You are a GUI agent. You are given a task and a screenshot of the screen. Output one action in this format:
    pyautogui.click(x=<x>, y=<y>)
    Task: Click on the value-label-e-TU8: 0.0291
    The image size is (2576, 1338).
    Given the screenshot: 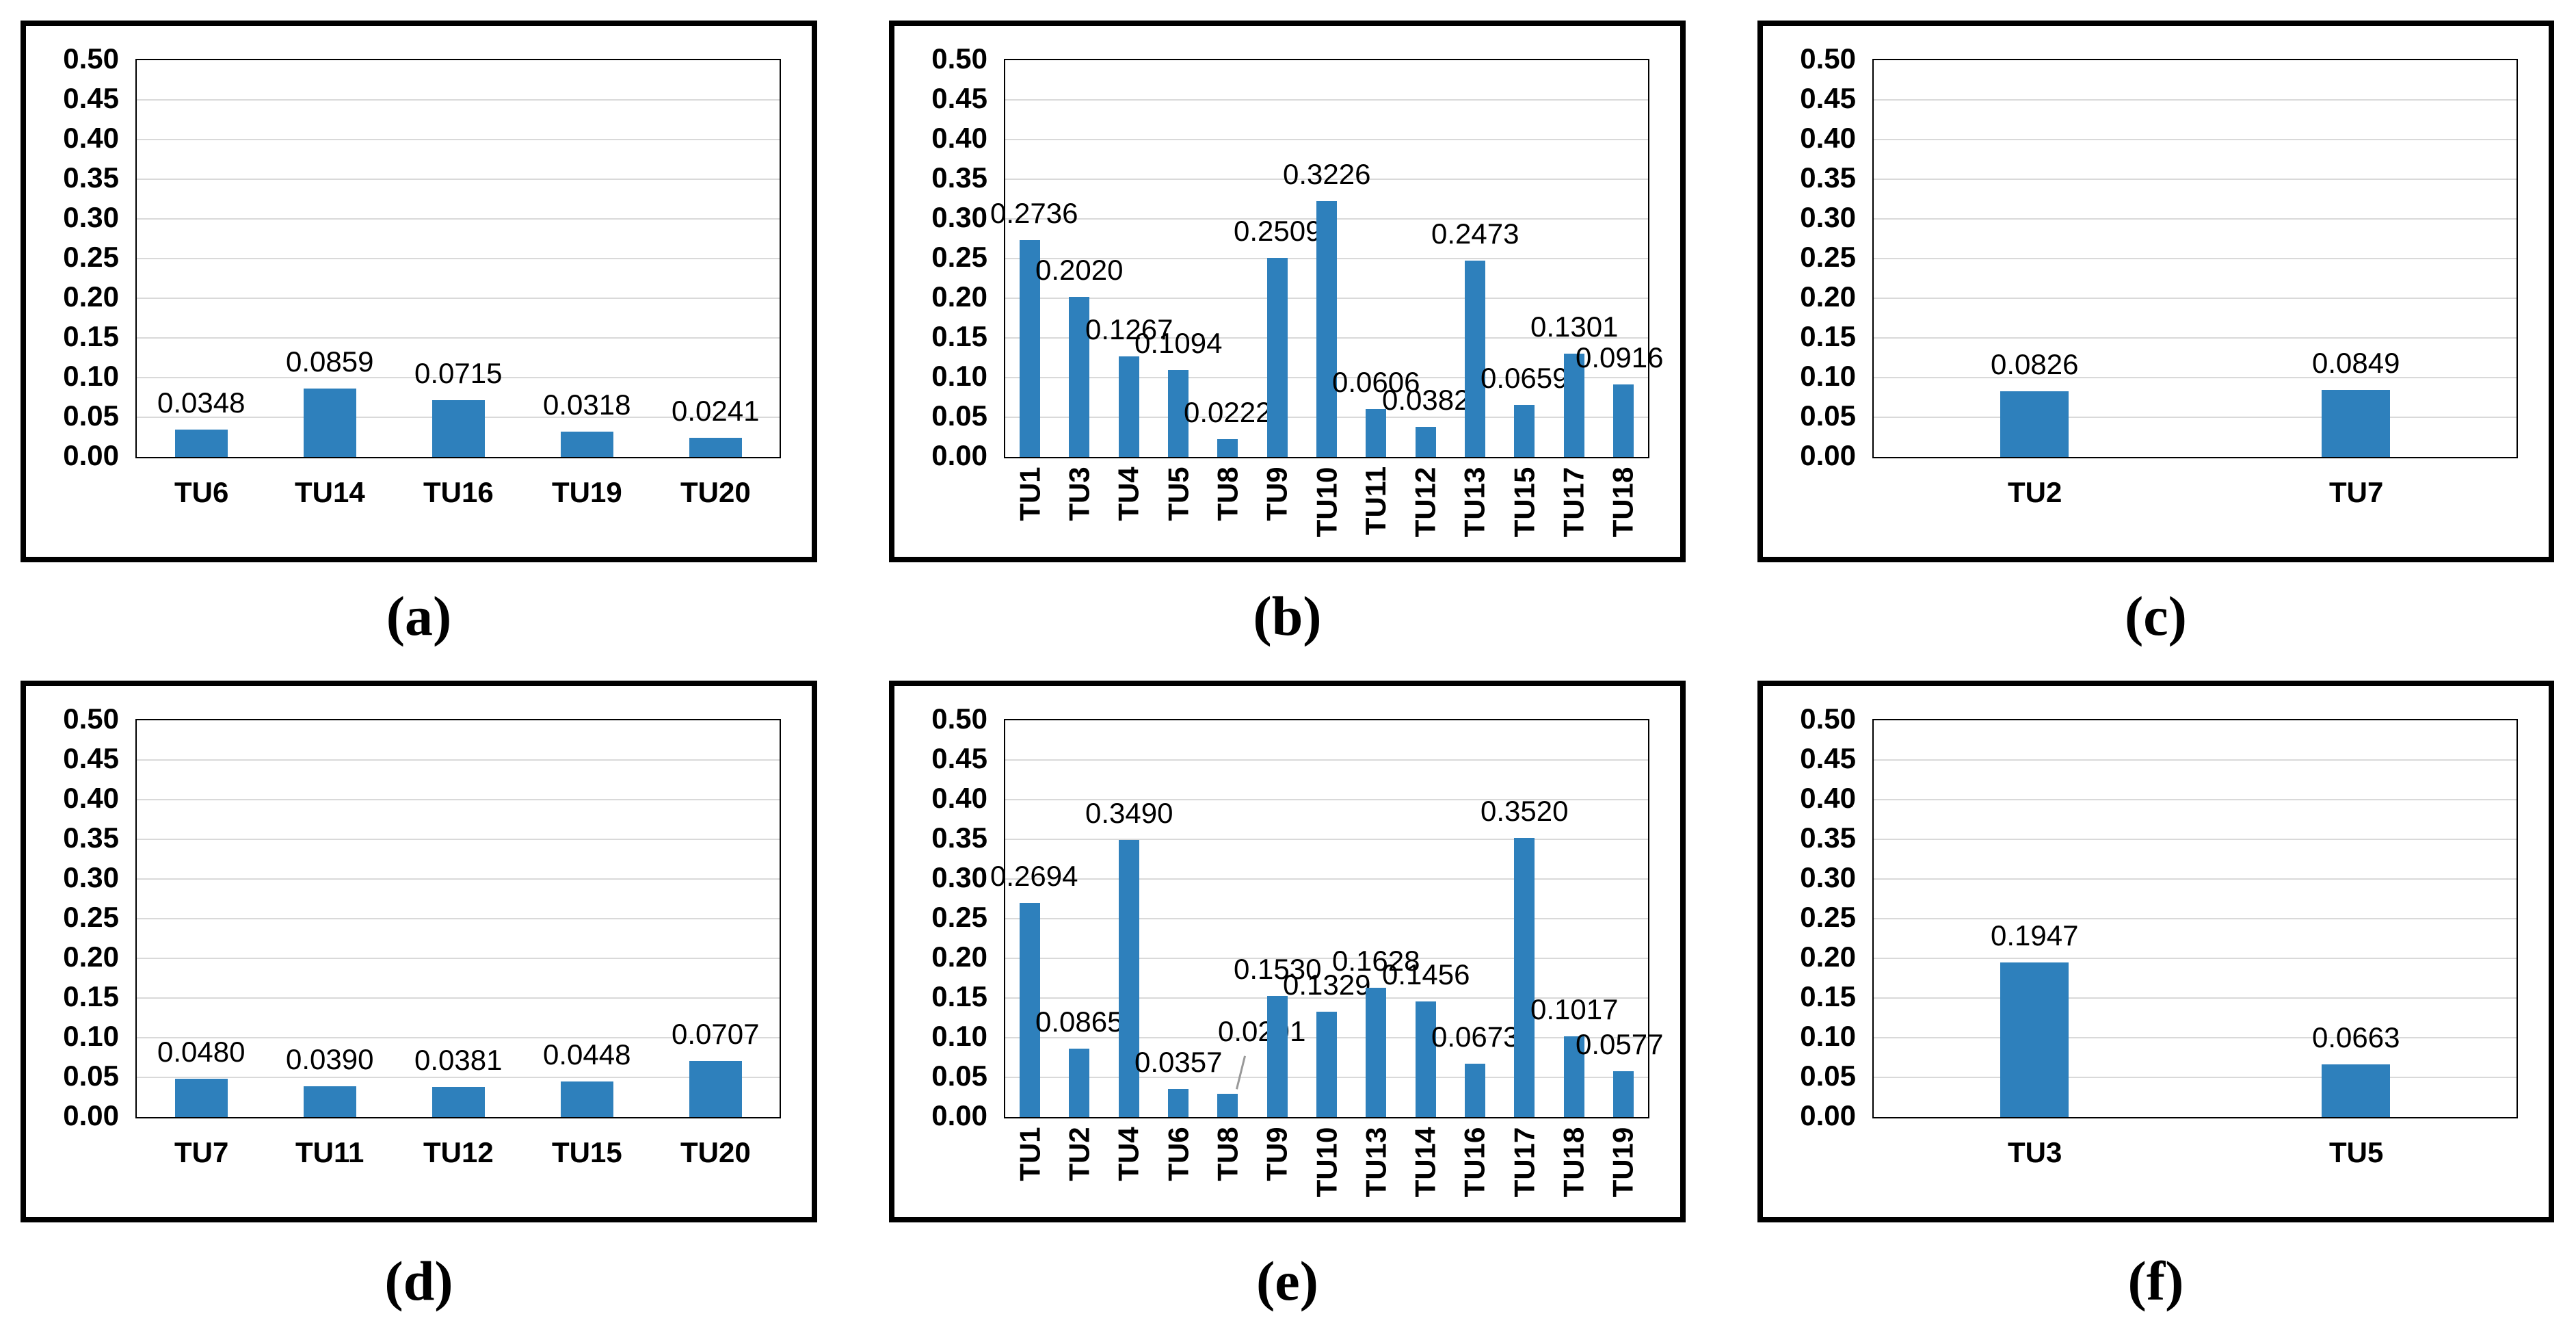 What is the action you would take?
    pyautogui.click(x=1262, y=1031)
    